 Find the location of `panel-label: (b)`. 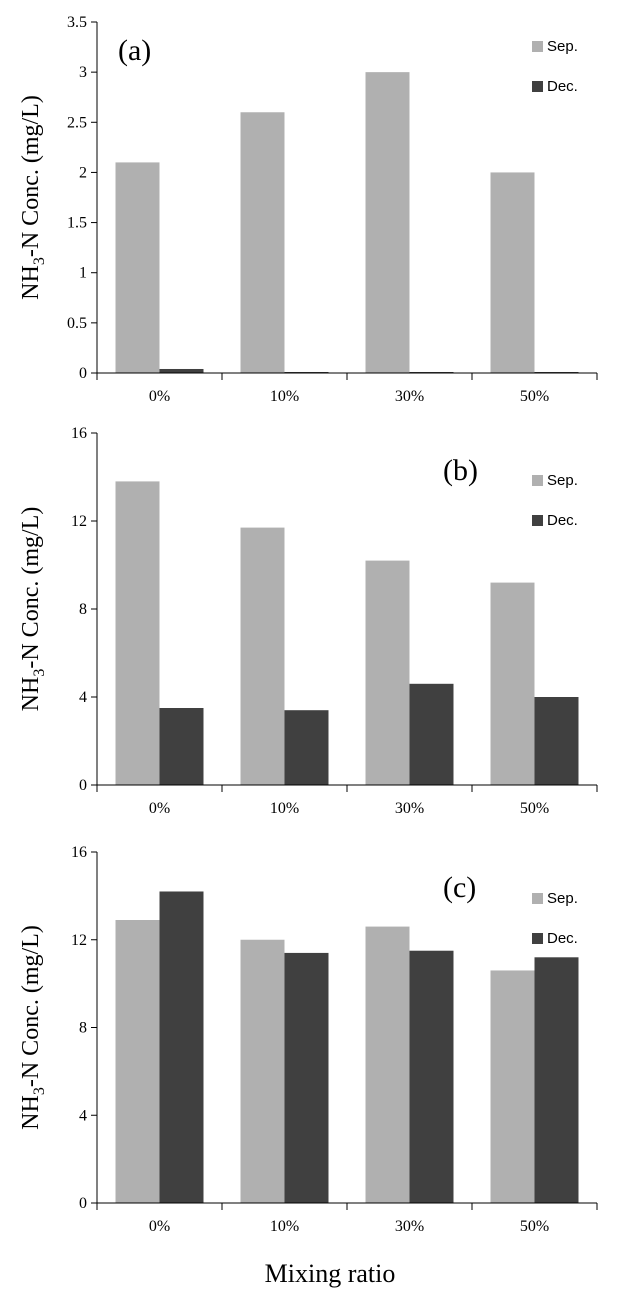

panel-label: (b) is located at coordinates (460, 470).